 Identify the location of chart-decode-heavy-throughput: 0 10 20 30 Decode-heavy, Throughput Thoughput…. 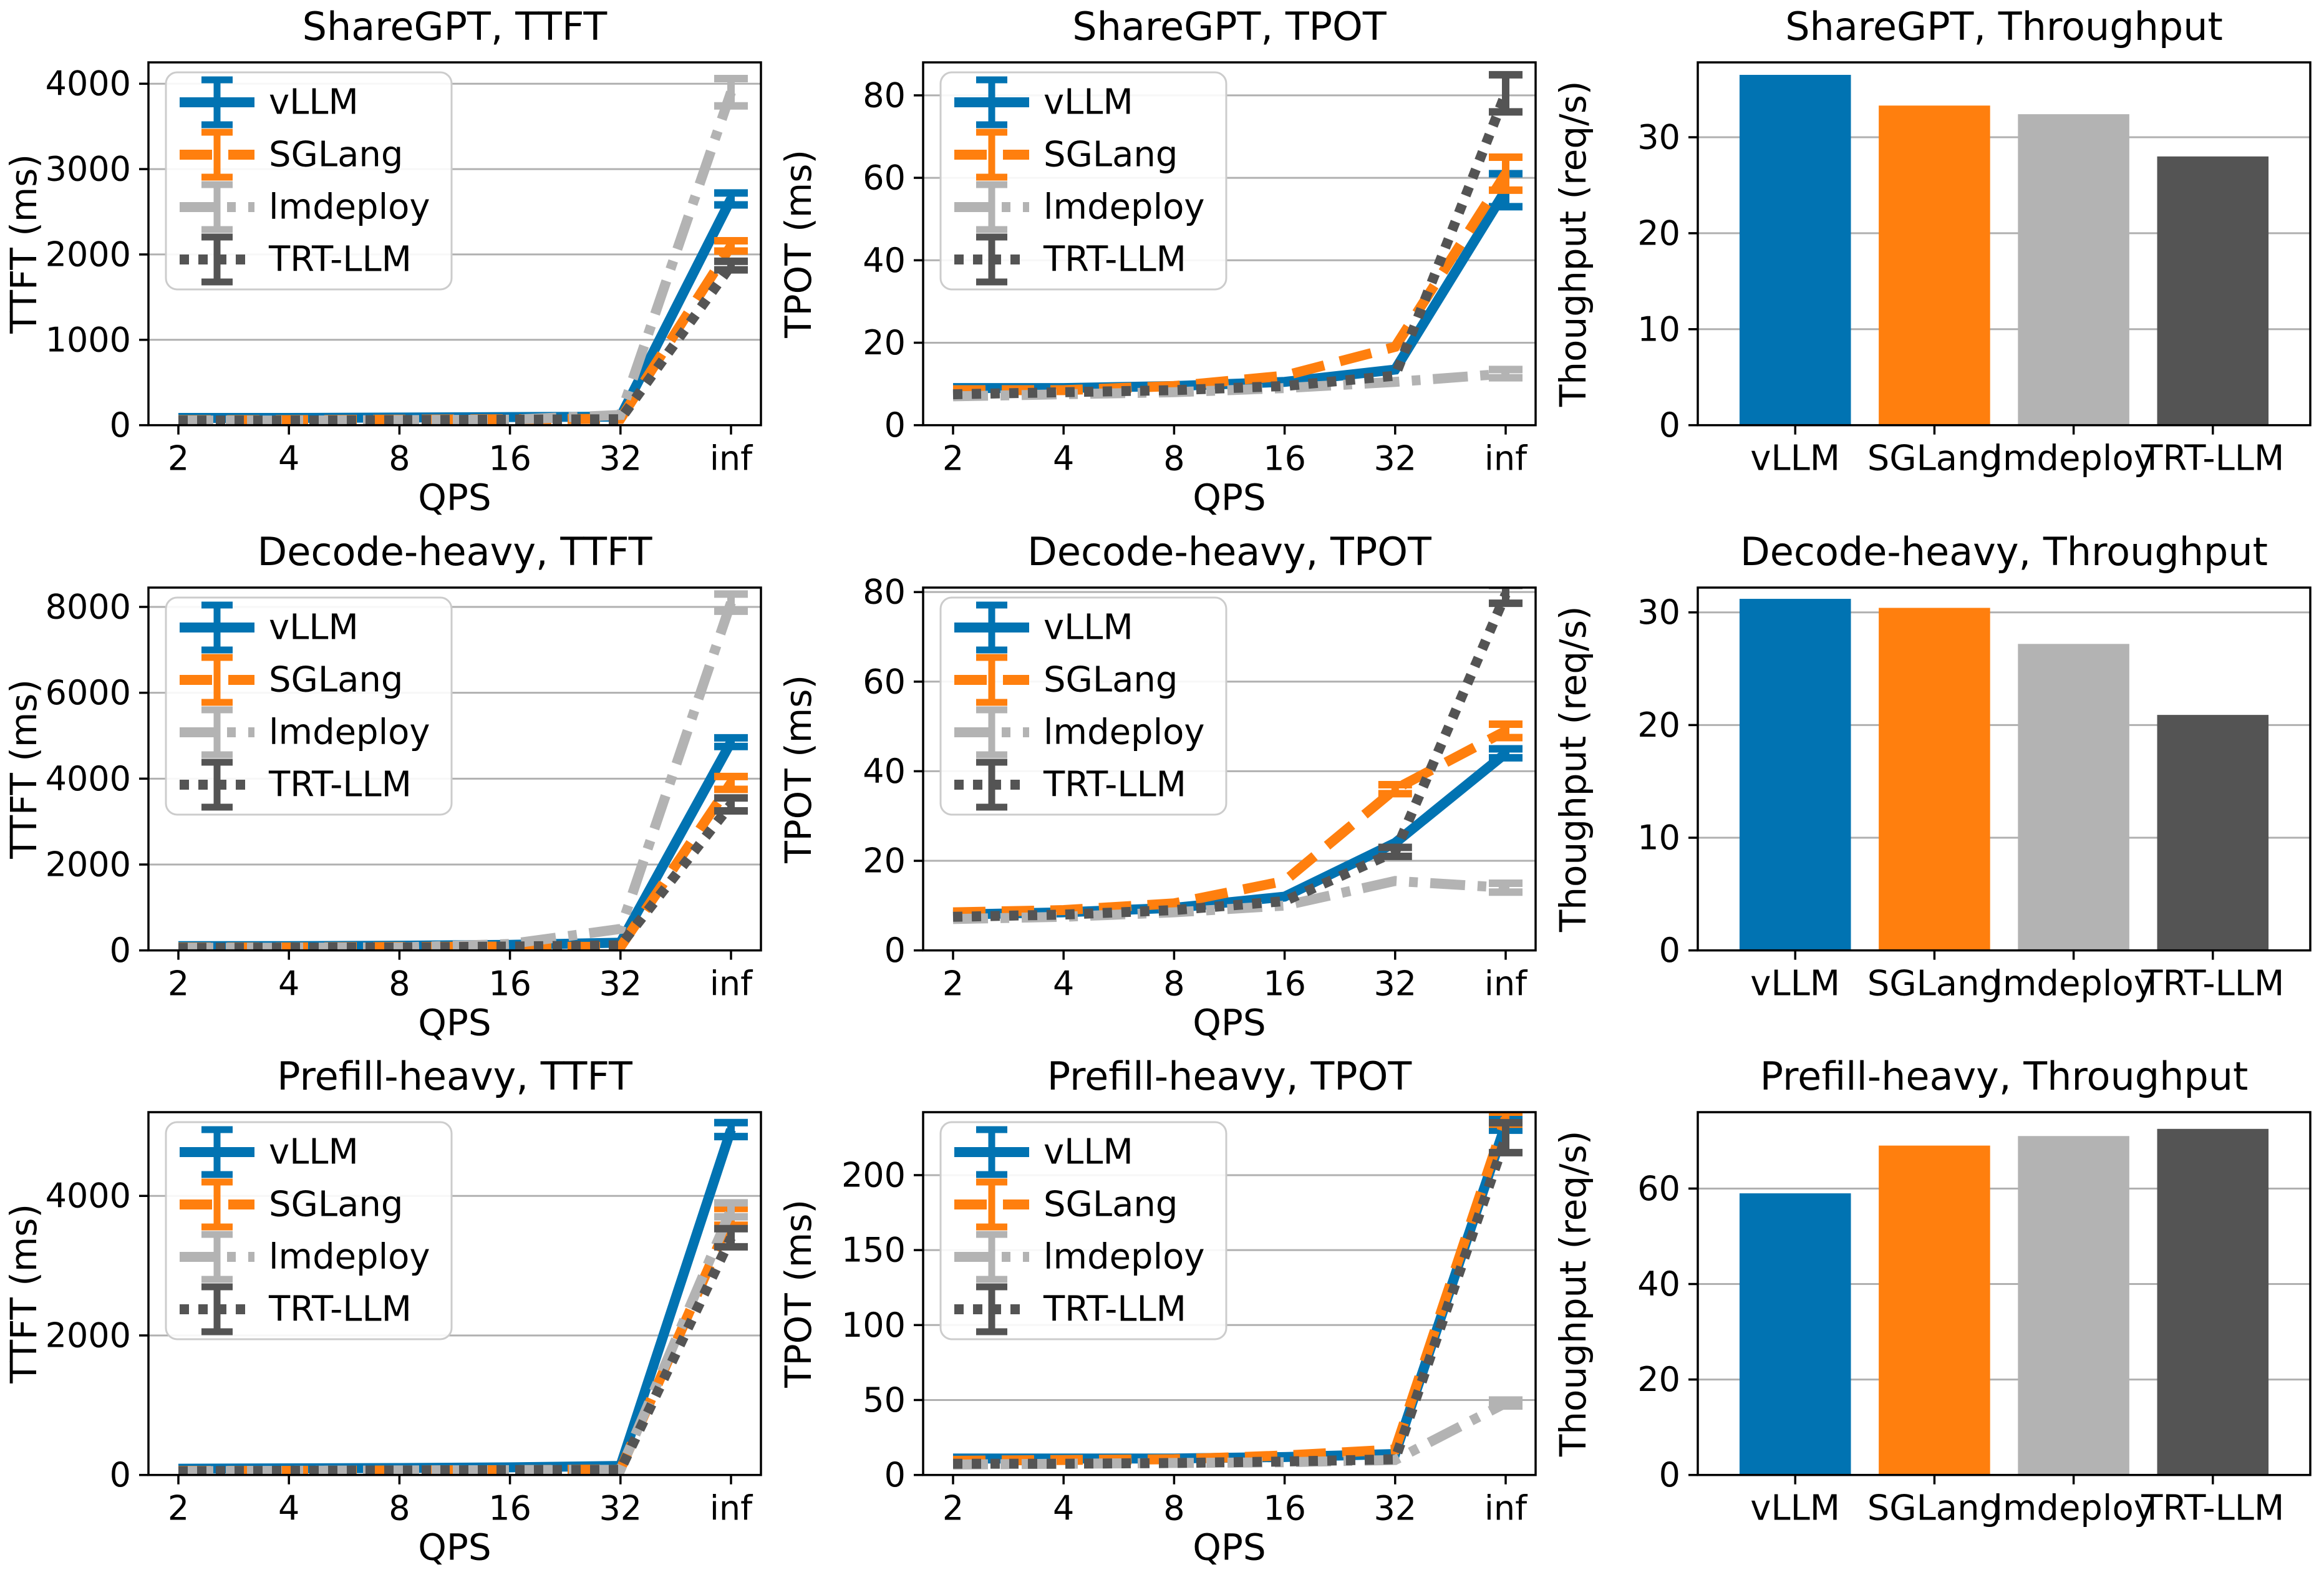
(1936, 787).